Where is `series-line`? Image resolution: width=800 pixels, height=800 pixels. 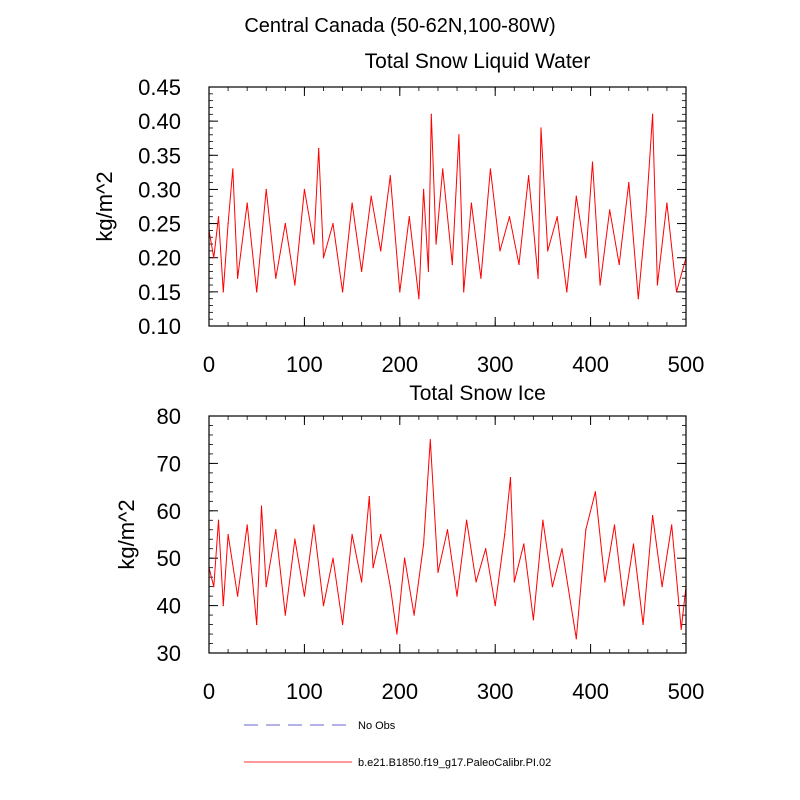
series-line is located at coordinates (447, 206).